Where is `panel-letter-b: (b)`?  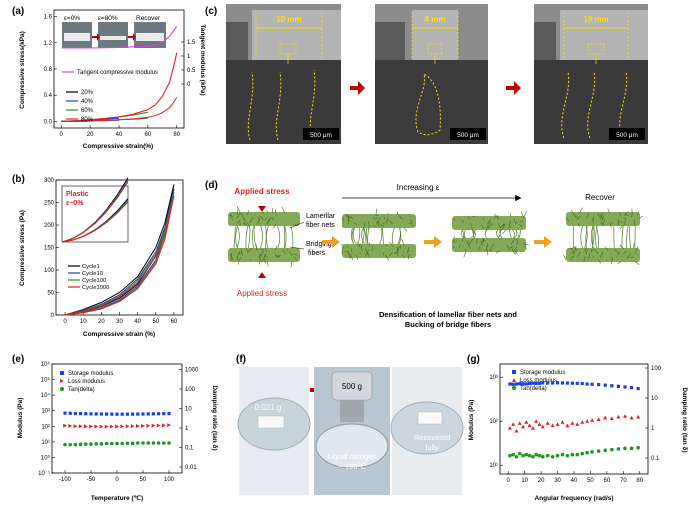 panel-letter-b: (b) is located at coordinates (18, 179).